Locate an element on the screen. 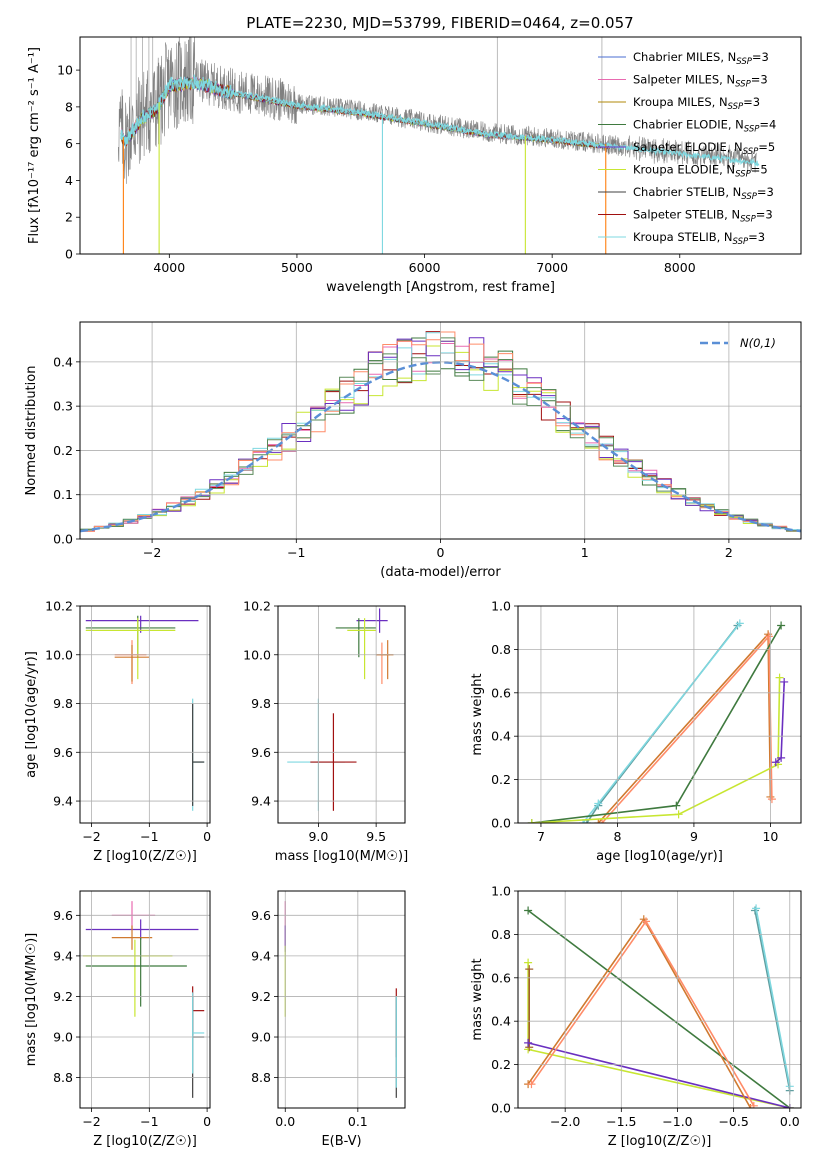 Image resolution: width=819 pixels, height=1170 pixels. y-axis-label: age [log10(age/yr)] is located at coordinates (31, 714).